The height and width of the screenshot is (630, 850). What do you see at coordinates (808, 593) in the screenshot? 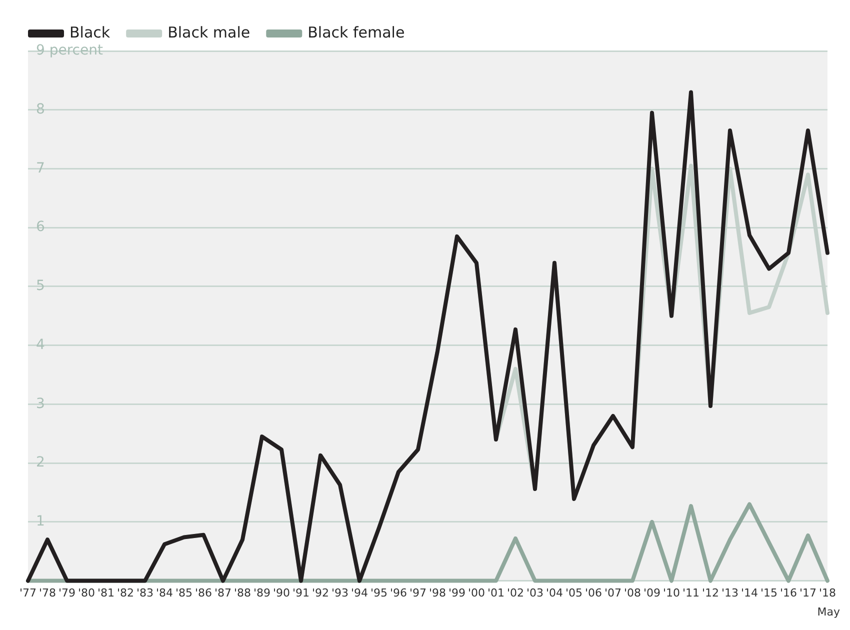
I see `x-tick-label: '17` at bounding box center [808, 593].